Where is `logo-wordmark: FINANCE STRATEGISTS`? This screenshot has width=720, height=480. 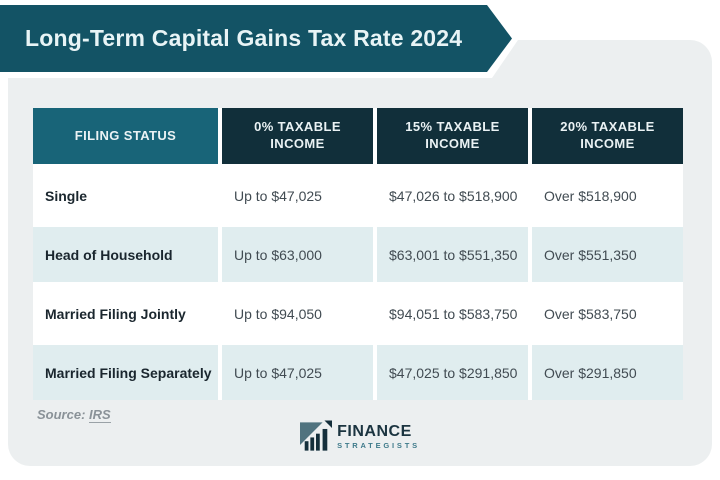 logo-wordmark: FINANCE STRATEGISTS is located at coordinates (378, 436).